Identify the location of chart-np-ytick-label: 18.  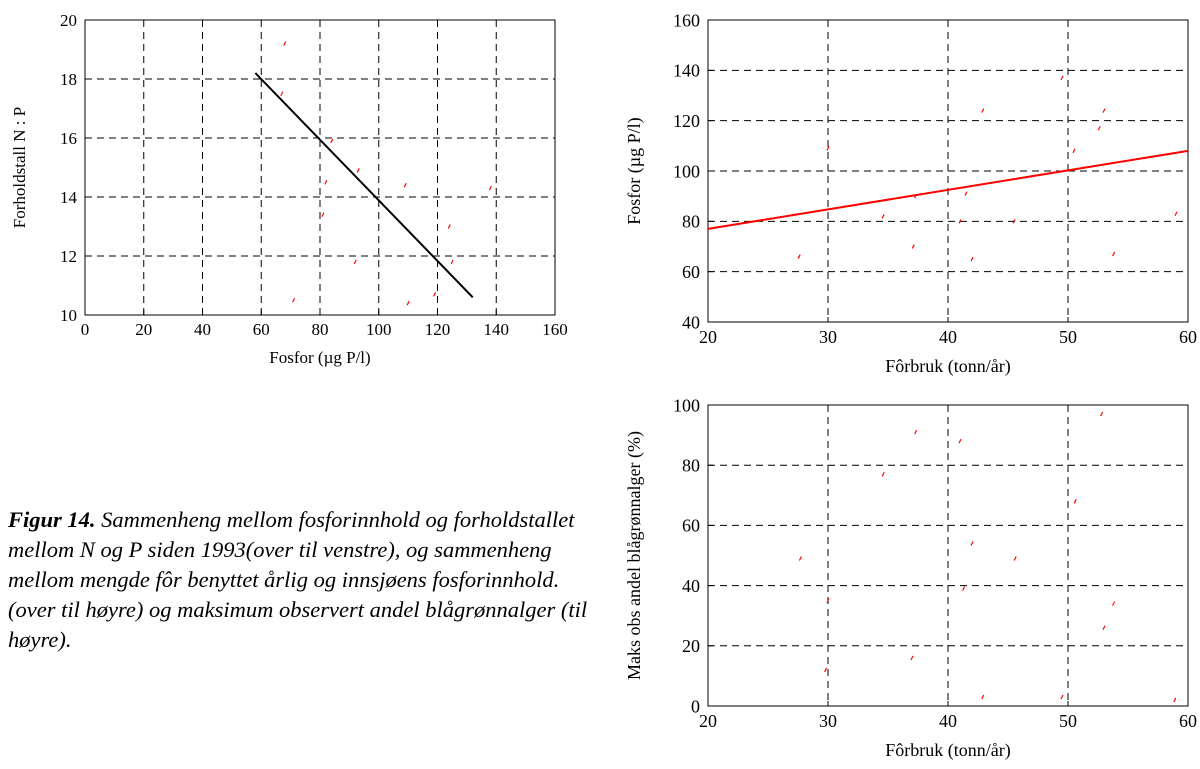
(68, 79).